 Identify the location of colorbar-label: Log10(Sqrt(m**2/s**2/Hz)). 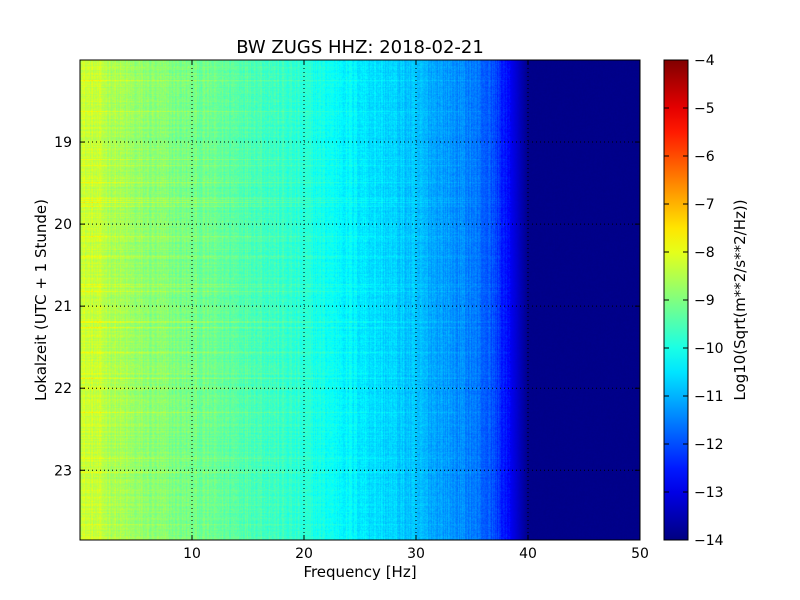
(740, 299).